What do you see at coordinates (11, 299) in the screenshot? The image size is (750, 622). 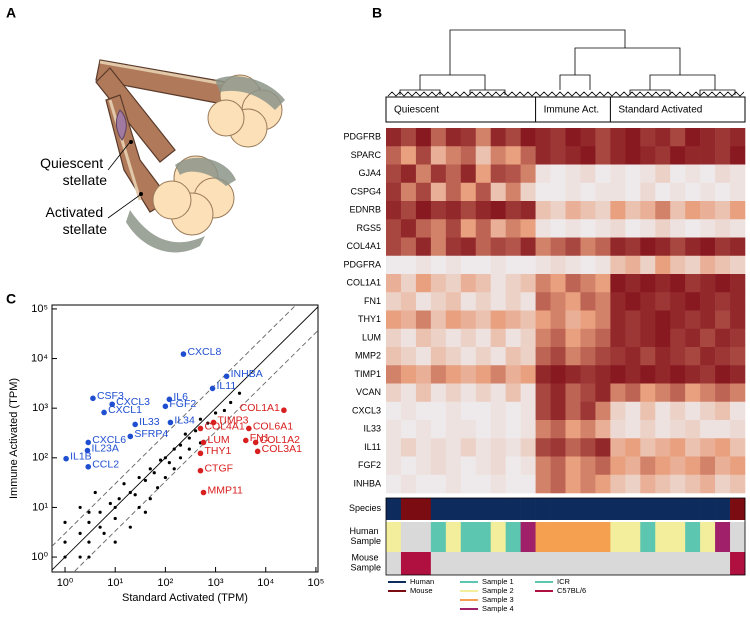 I see `panel-label: C` at bounding box center [11, 299].